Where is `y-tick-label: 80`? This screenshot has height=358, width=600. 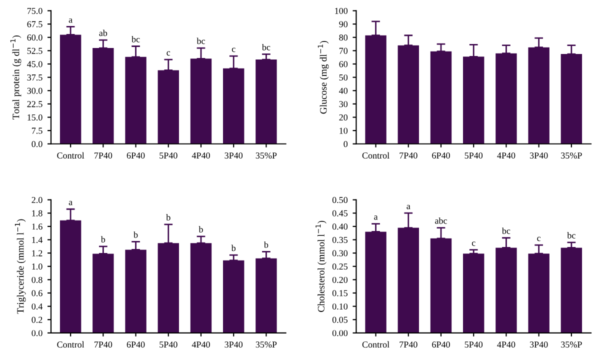
y-tick-label: 80 is located at coordinates (343, 37).